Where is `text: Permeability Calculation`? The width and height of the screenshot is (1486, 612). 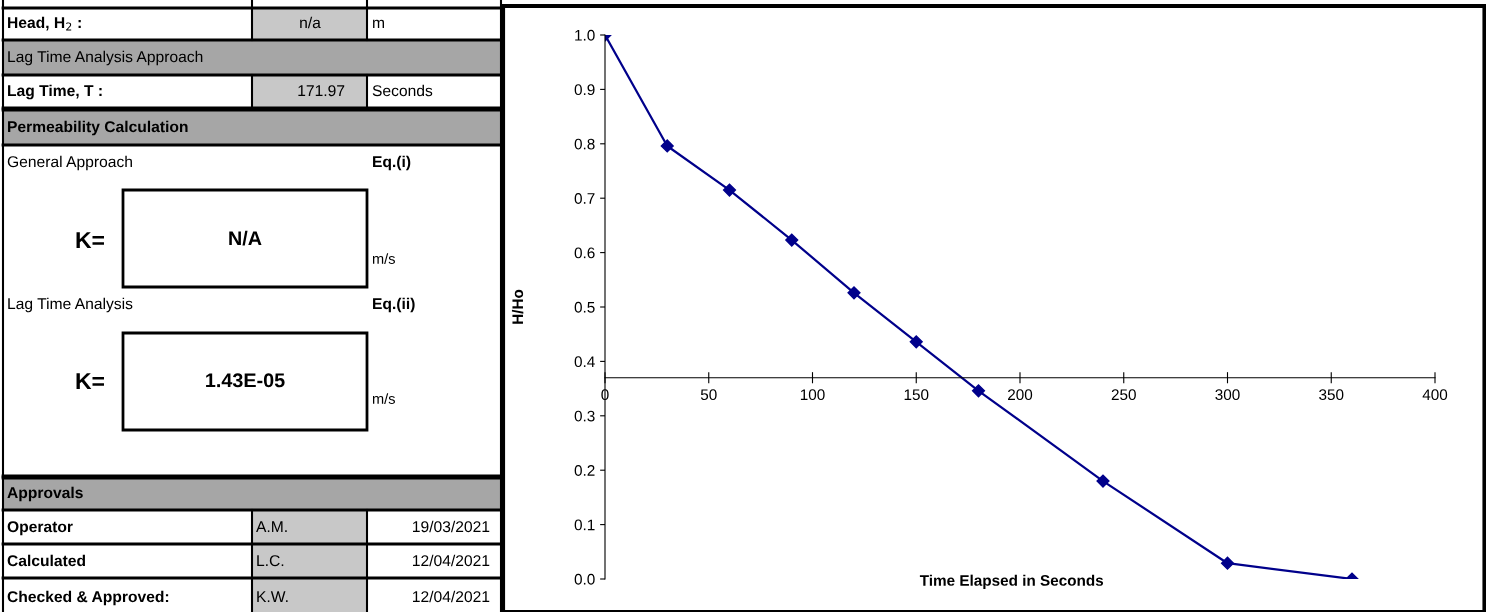 text: Permeability Calculation is located at coordinates (98, 128).